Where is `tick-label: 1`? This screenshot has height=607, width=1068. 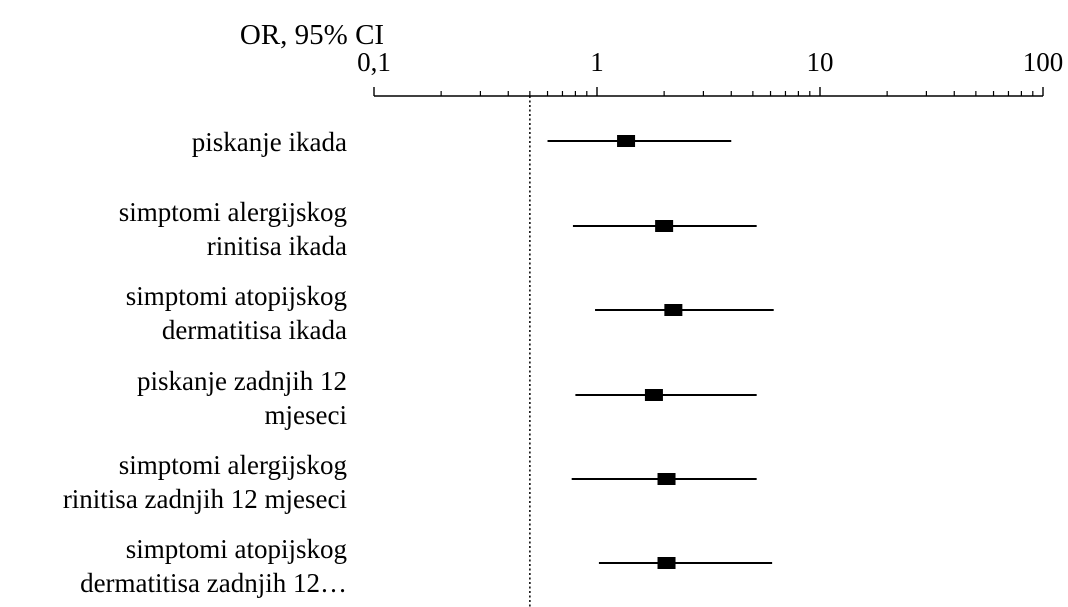
tick-label: 1 is located at coordinates (597, 62).